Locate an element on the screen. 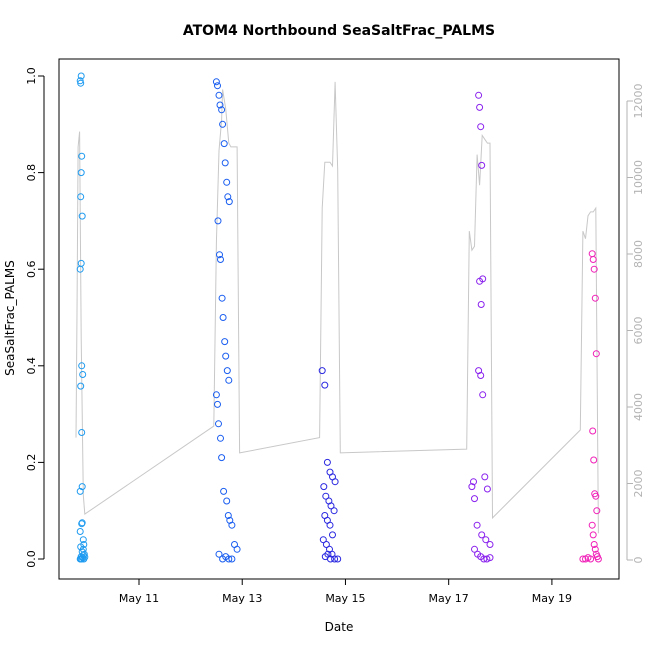 Image resolution: width=650 pixels, height=650 pixels. x-tick-label: May 17 is located at coordinates (449, 598).